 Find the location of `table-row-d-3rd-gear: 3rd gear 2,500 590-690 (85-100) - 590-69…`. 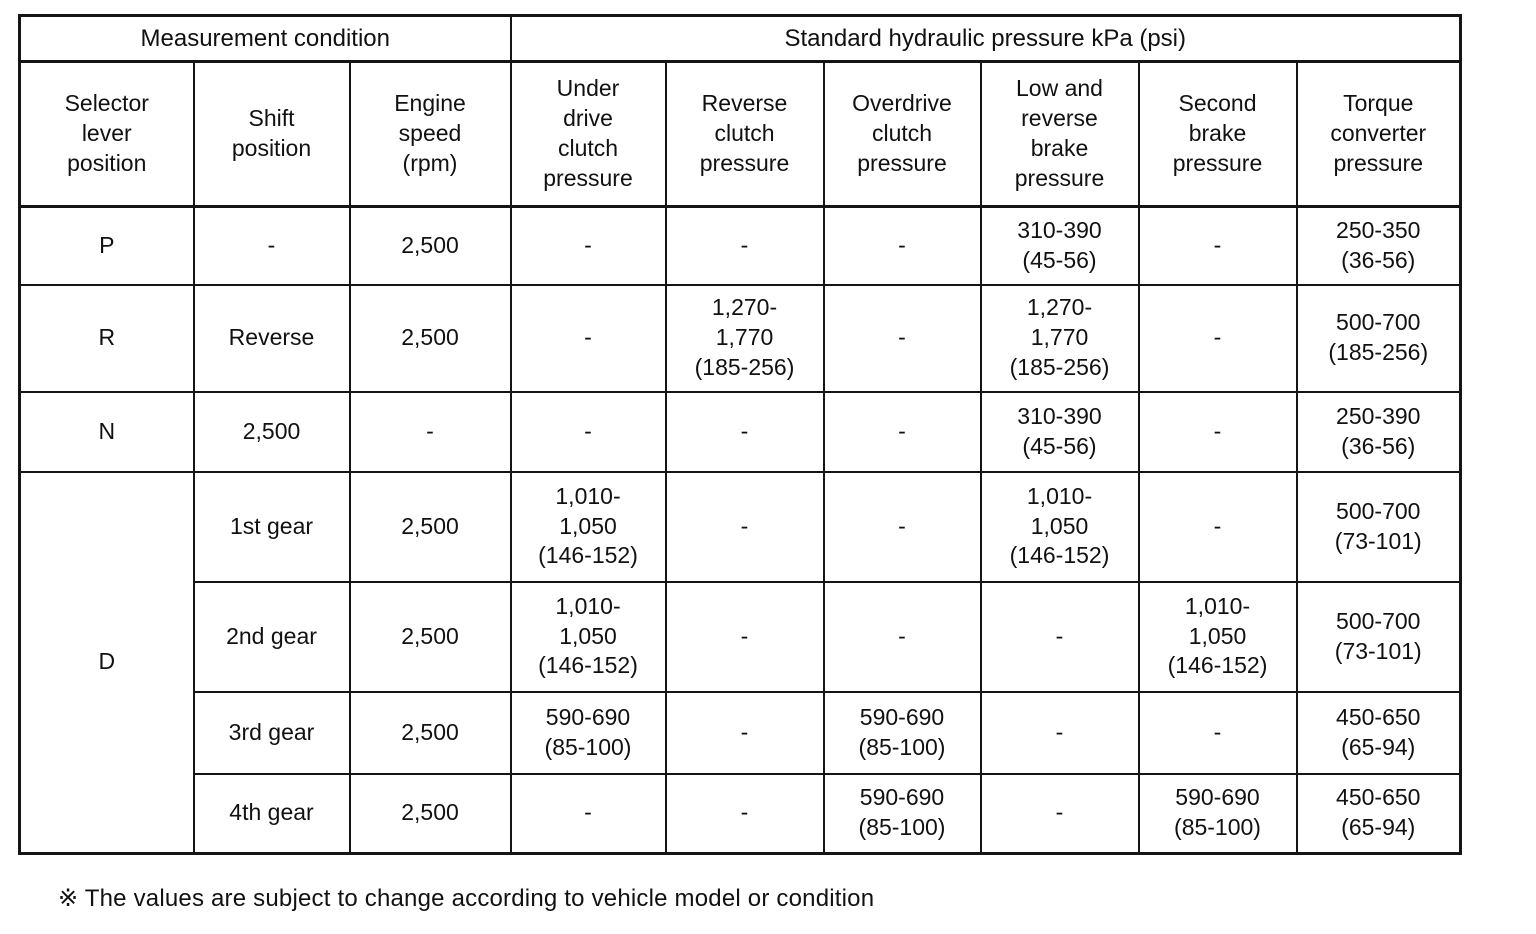

table-row-d-3rd-gear: 3rd gear 2,500 590-690 (85-100) - 590-69… is located at coordinates (741, 732).